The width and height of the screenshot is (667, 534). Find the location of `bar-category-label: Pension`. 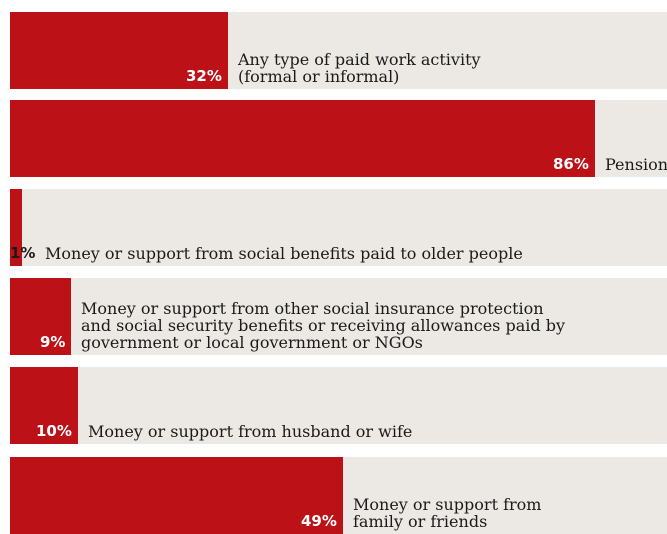

bar-category-label: Pension is located at coordinates (636, 164).